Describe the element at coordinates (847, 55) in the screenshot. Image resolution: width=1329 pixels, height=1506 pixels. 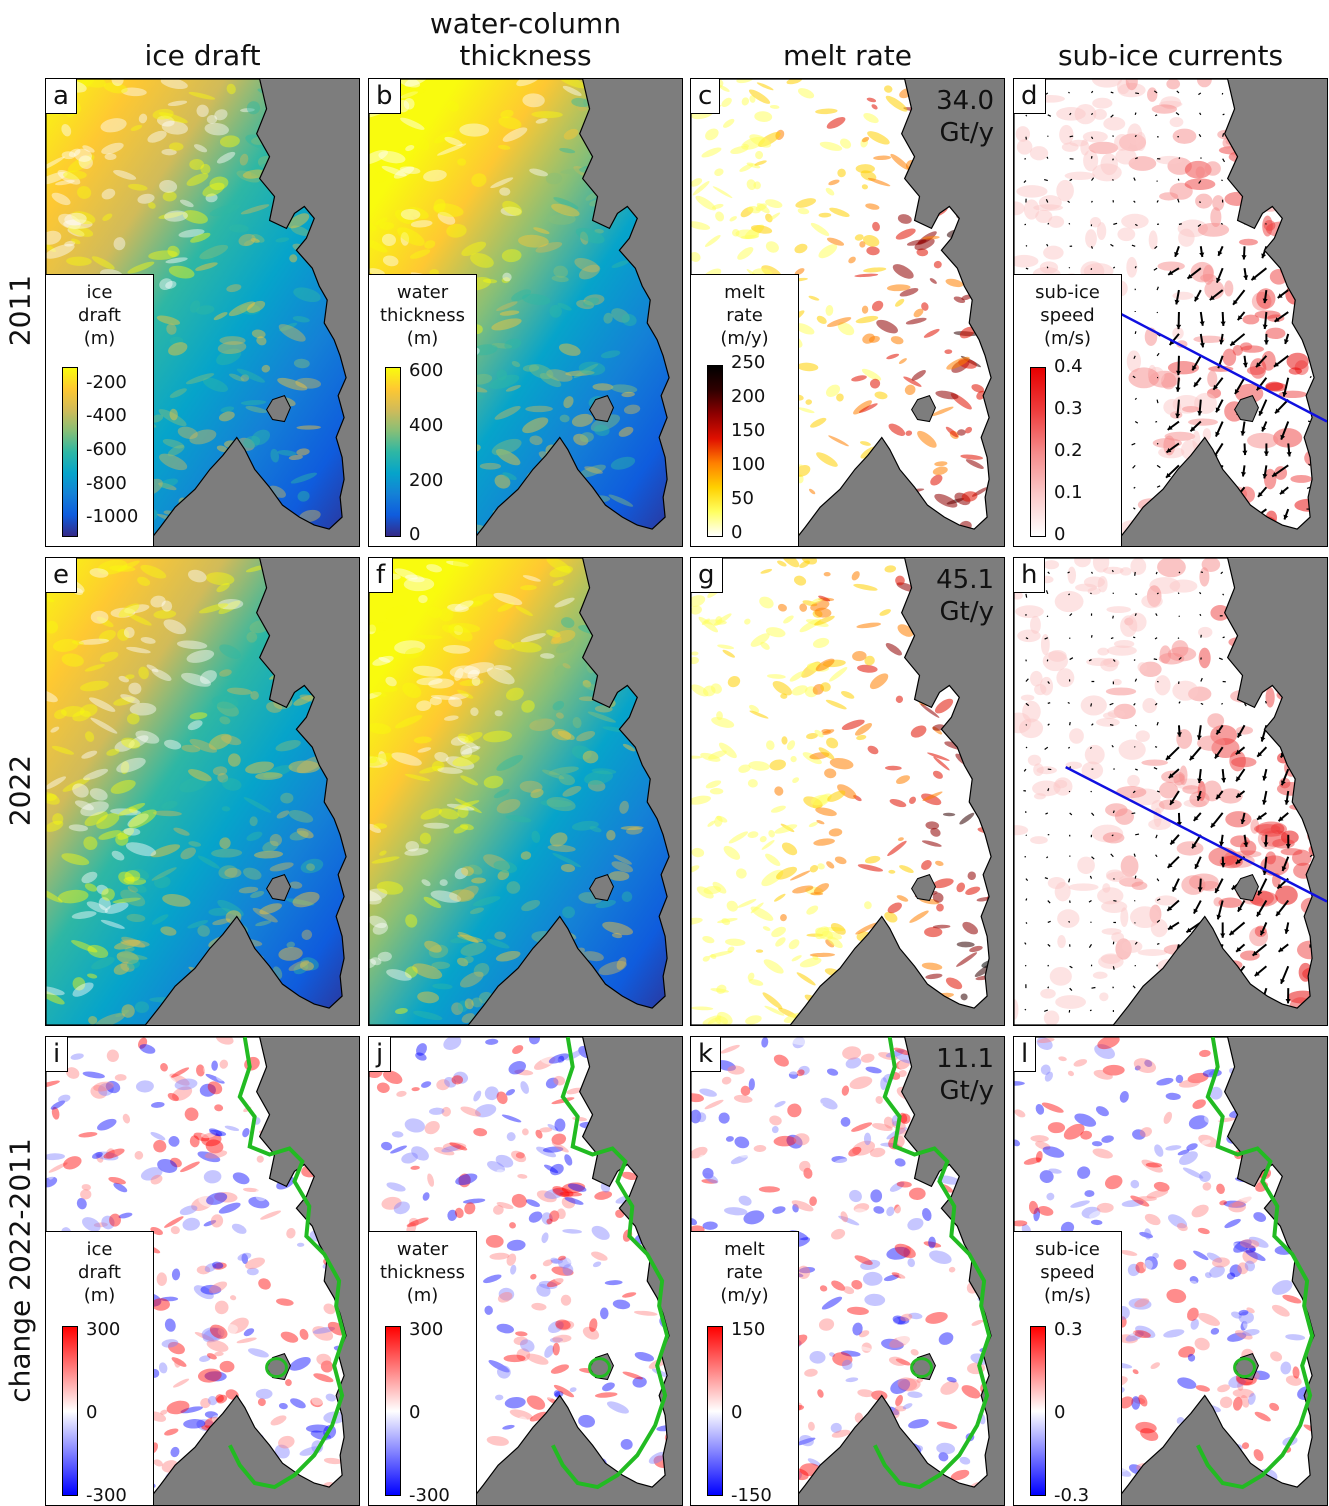
I see `column-title-line2: melt rate` at that location.